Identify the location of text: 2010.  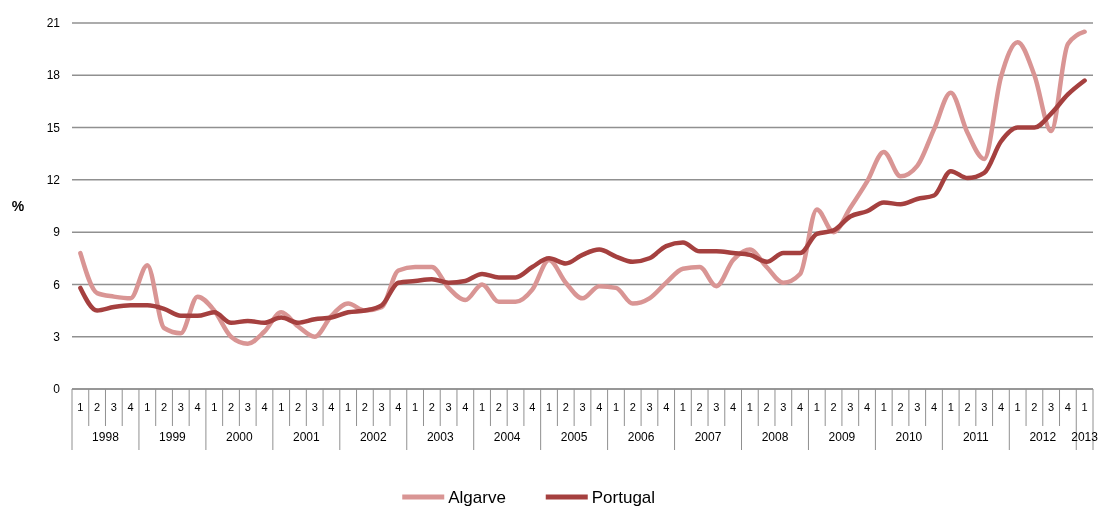
(909, 437).